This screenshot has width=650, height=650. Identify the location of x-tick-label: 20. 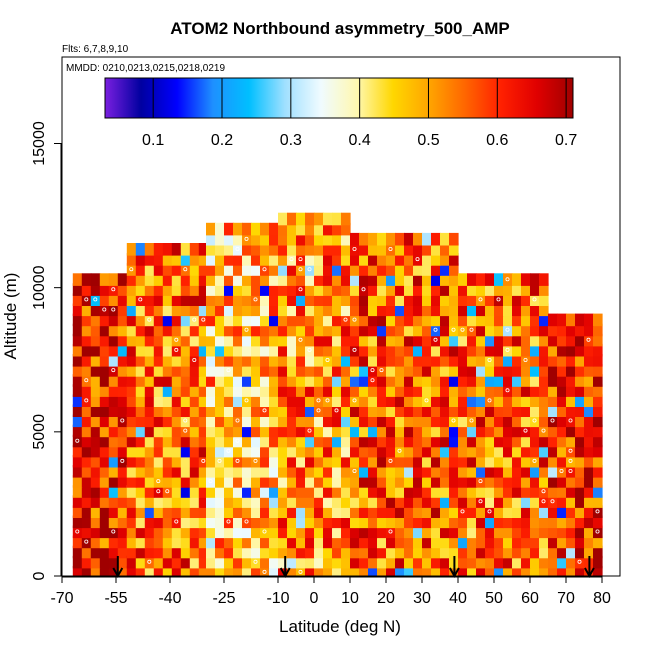
(386, 598).